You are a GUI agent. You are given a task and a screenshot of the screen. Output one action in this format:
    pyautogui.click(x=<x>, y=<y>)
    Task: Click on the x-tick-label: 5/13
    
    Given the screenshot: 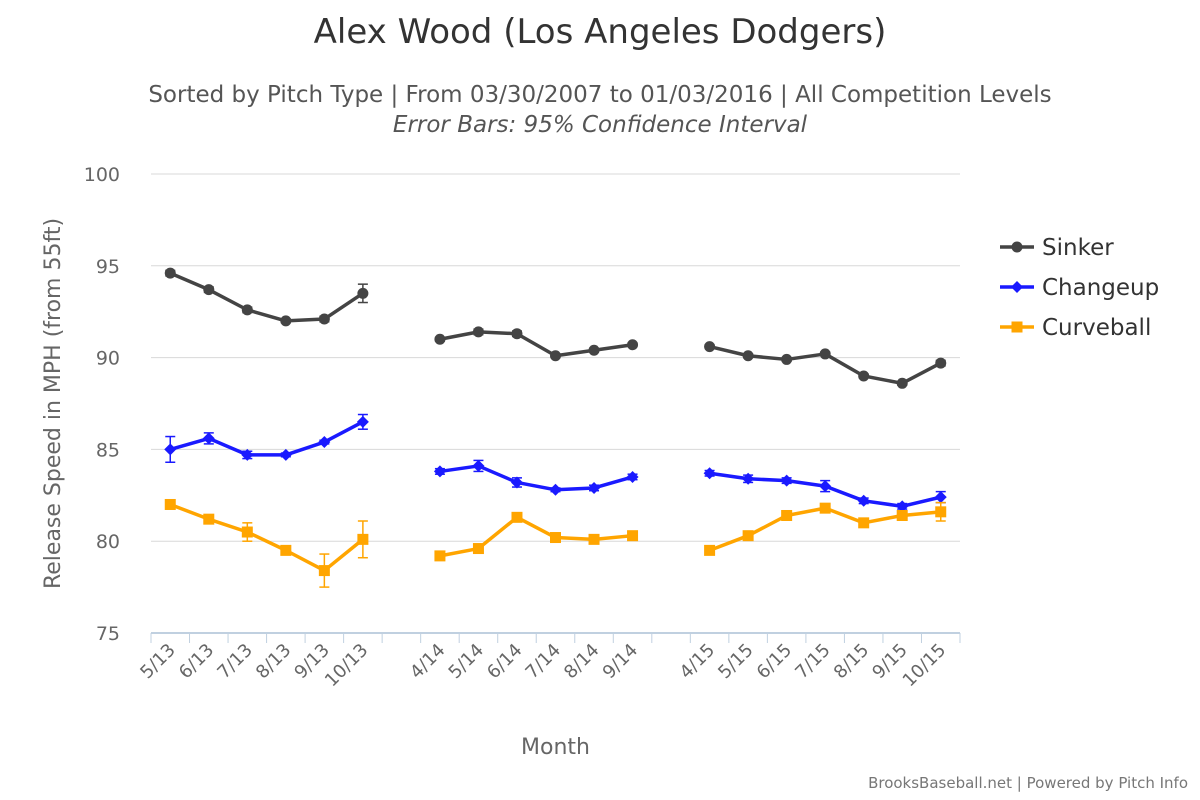 What is the action you would take?
    pyautogui.click(x=157, y=661)
    